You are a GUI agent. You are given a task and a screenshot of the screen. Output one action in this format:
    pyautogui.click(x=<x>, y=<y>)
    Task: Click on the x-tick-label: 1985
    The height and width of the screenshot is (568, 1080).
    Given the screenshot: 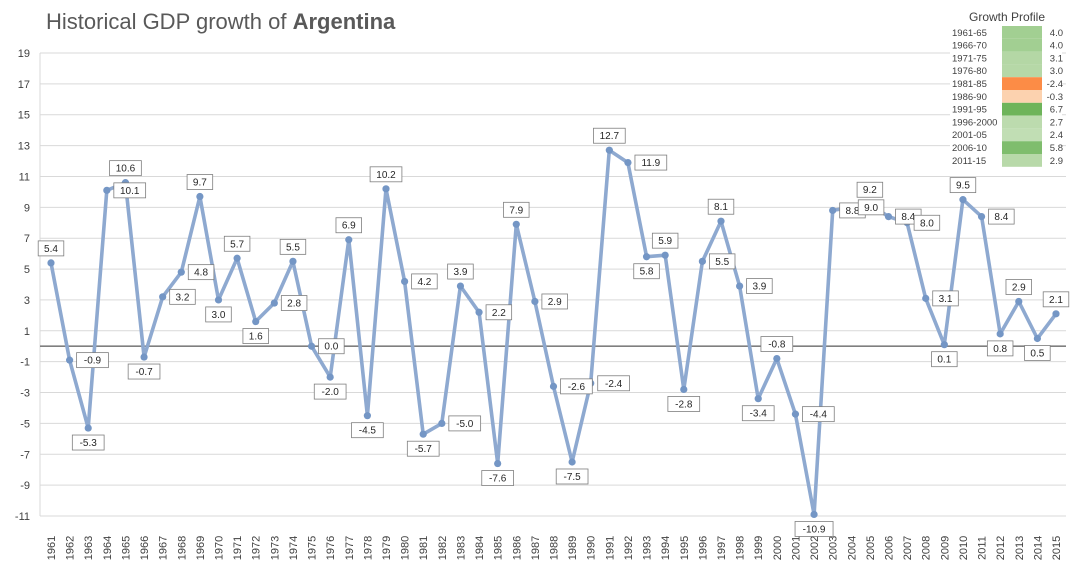 What is the action you would take?
    pyautogui.click(x=499, y=548)
    